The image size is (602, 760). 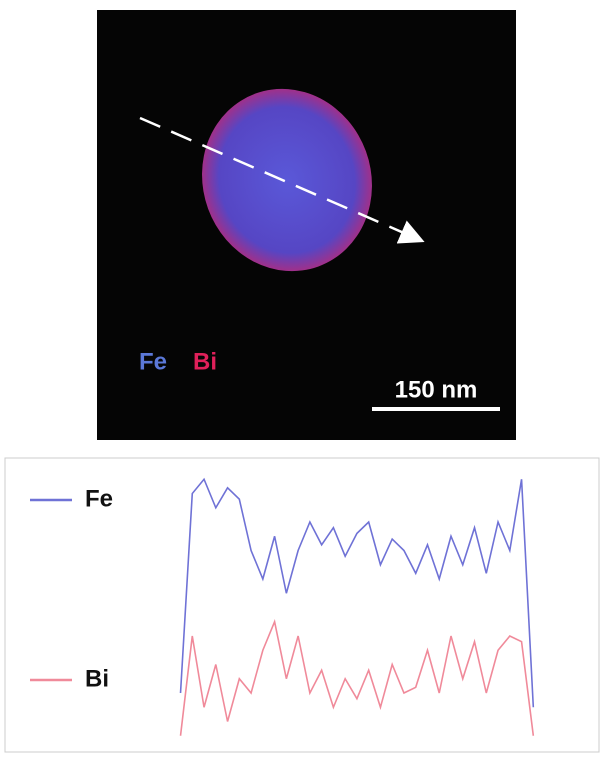 I want to click on map-label-bi: Bi, so click(x=205, y=361).